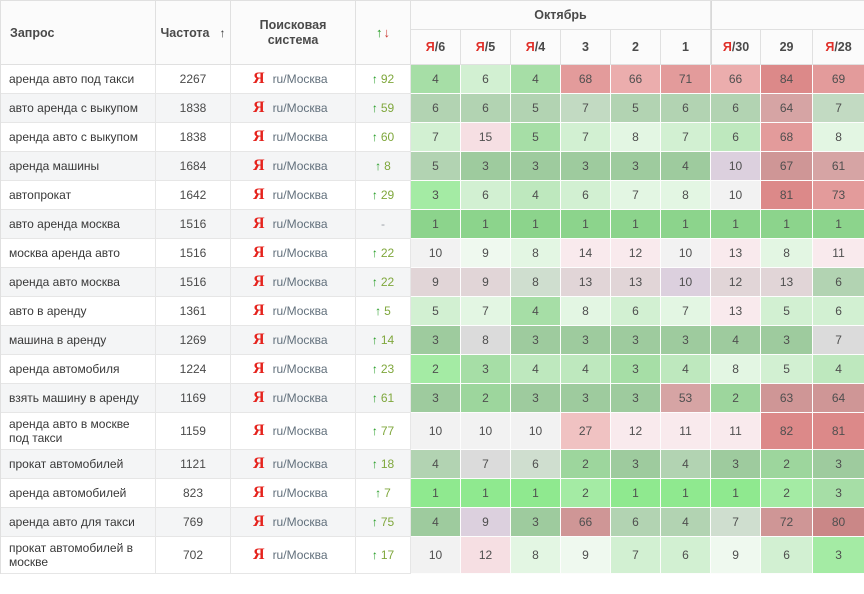 This screenshot has width=864, height=594. What do you see at coordinates (78, 340) in the screenshot?
I see `query-cell: машина в аренду` at bounding box center [78, 340].